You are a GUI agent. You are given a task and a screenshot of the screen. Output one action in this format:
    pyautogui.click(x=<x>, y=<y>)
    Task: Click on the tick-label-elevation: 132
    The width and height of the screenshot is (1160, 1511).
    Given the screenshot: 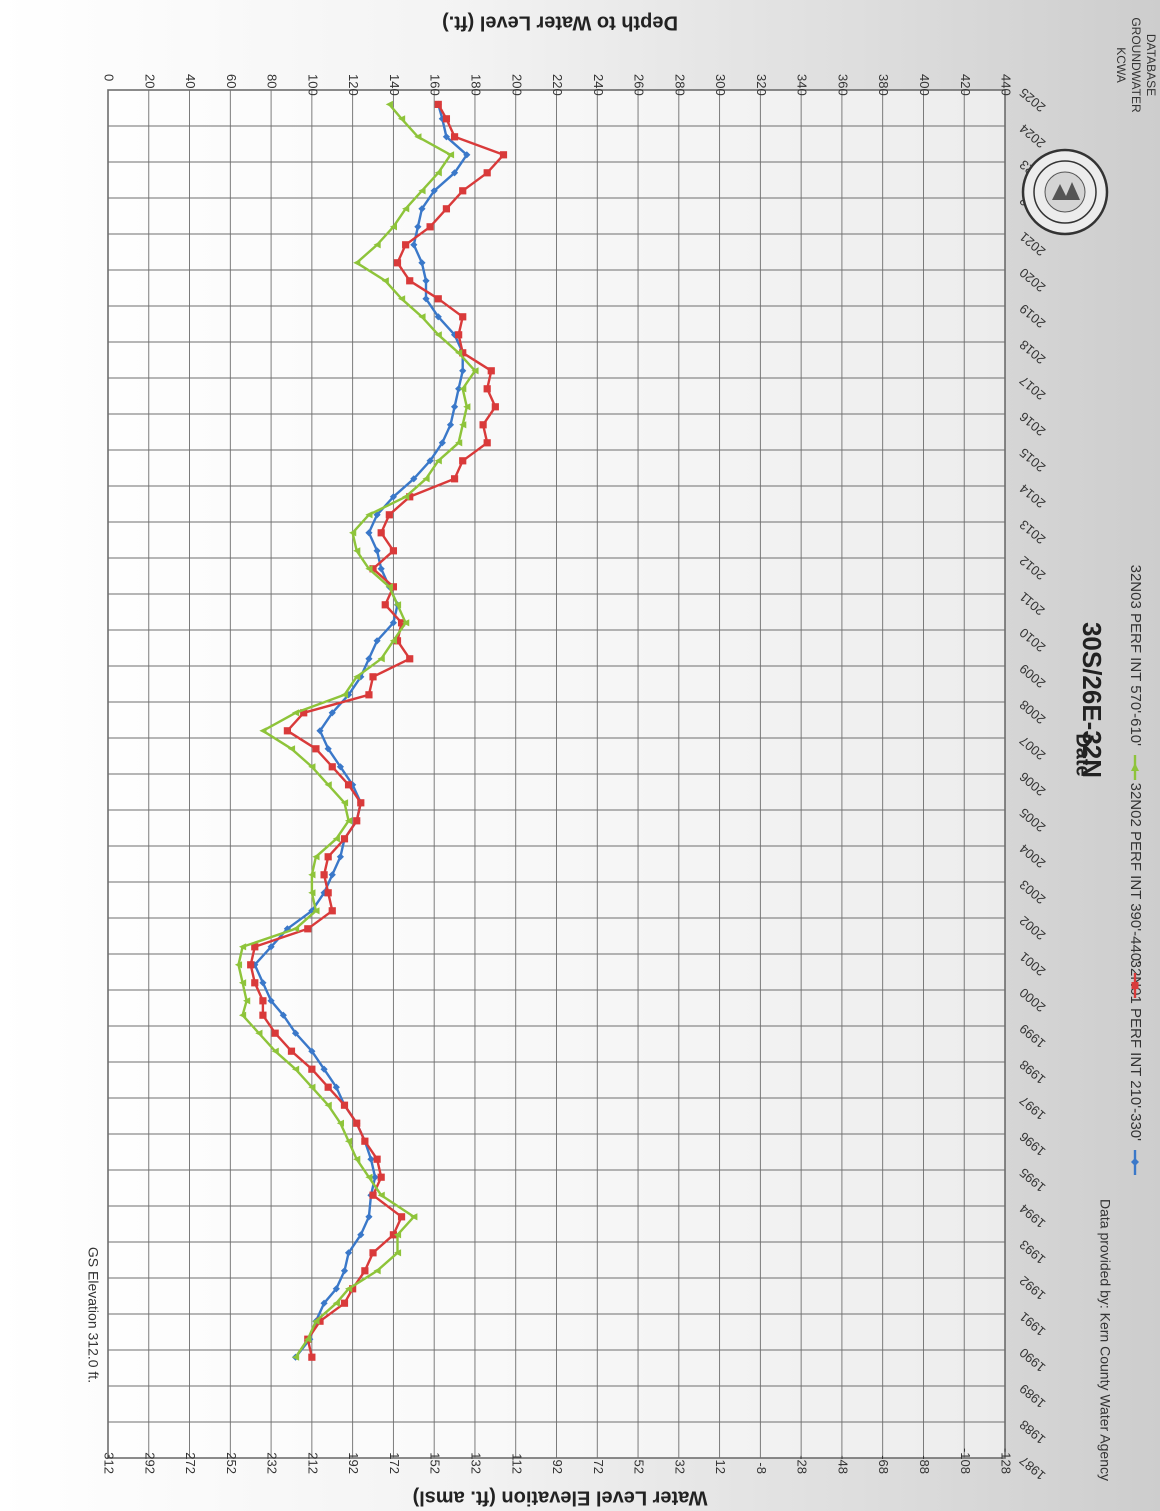 What is the action you would take?
    pyautogui.click(x=476, y=1463)
    